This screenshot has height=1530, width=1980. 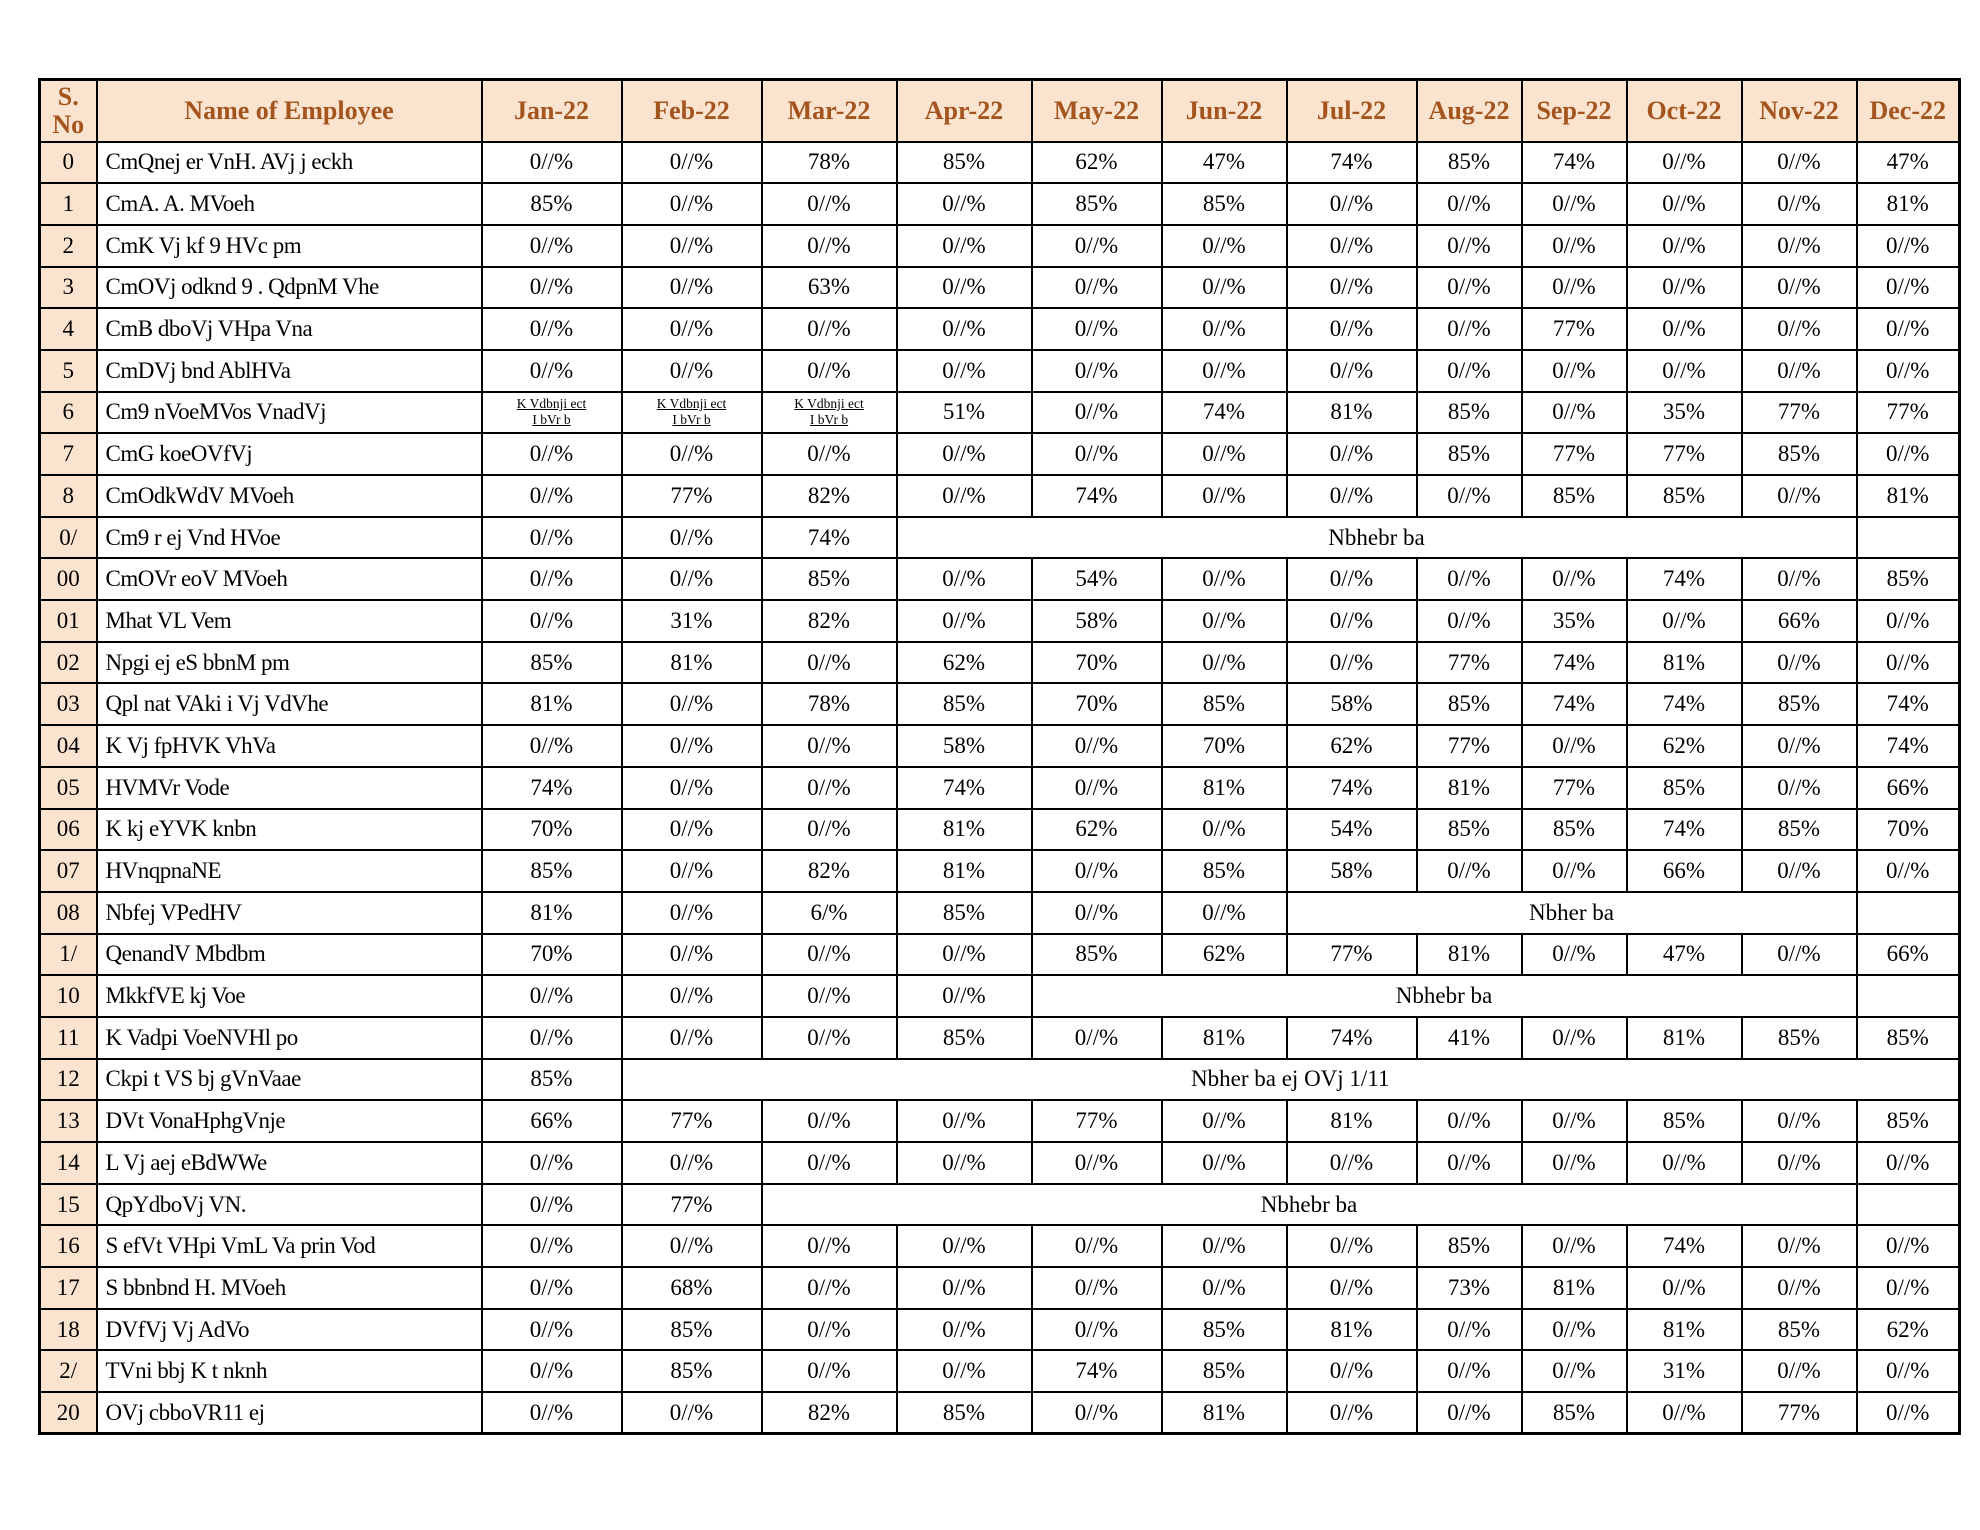 I want to click on cell-sno: 18, so click(x=68, y=1329).